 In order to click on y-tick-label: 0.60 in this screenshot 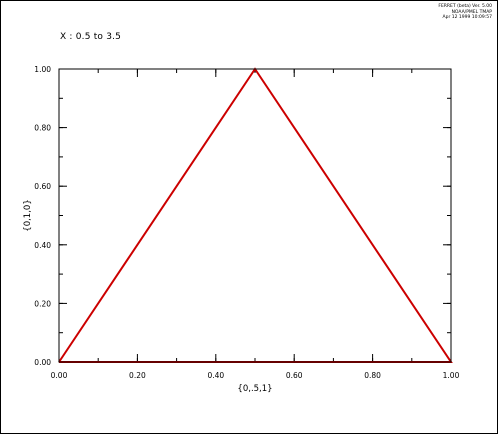, I will do `click(42, 186)`.